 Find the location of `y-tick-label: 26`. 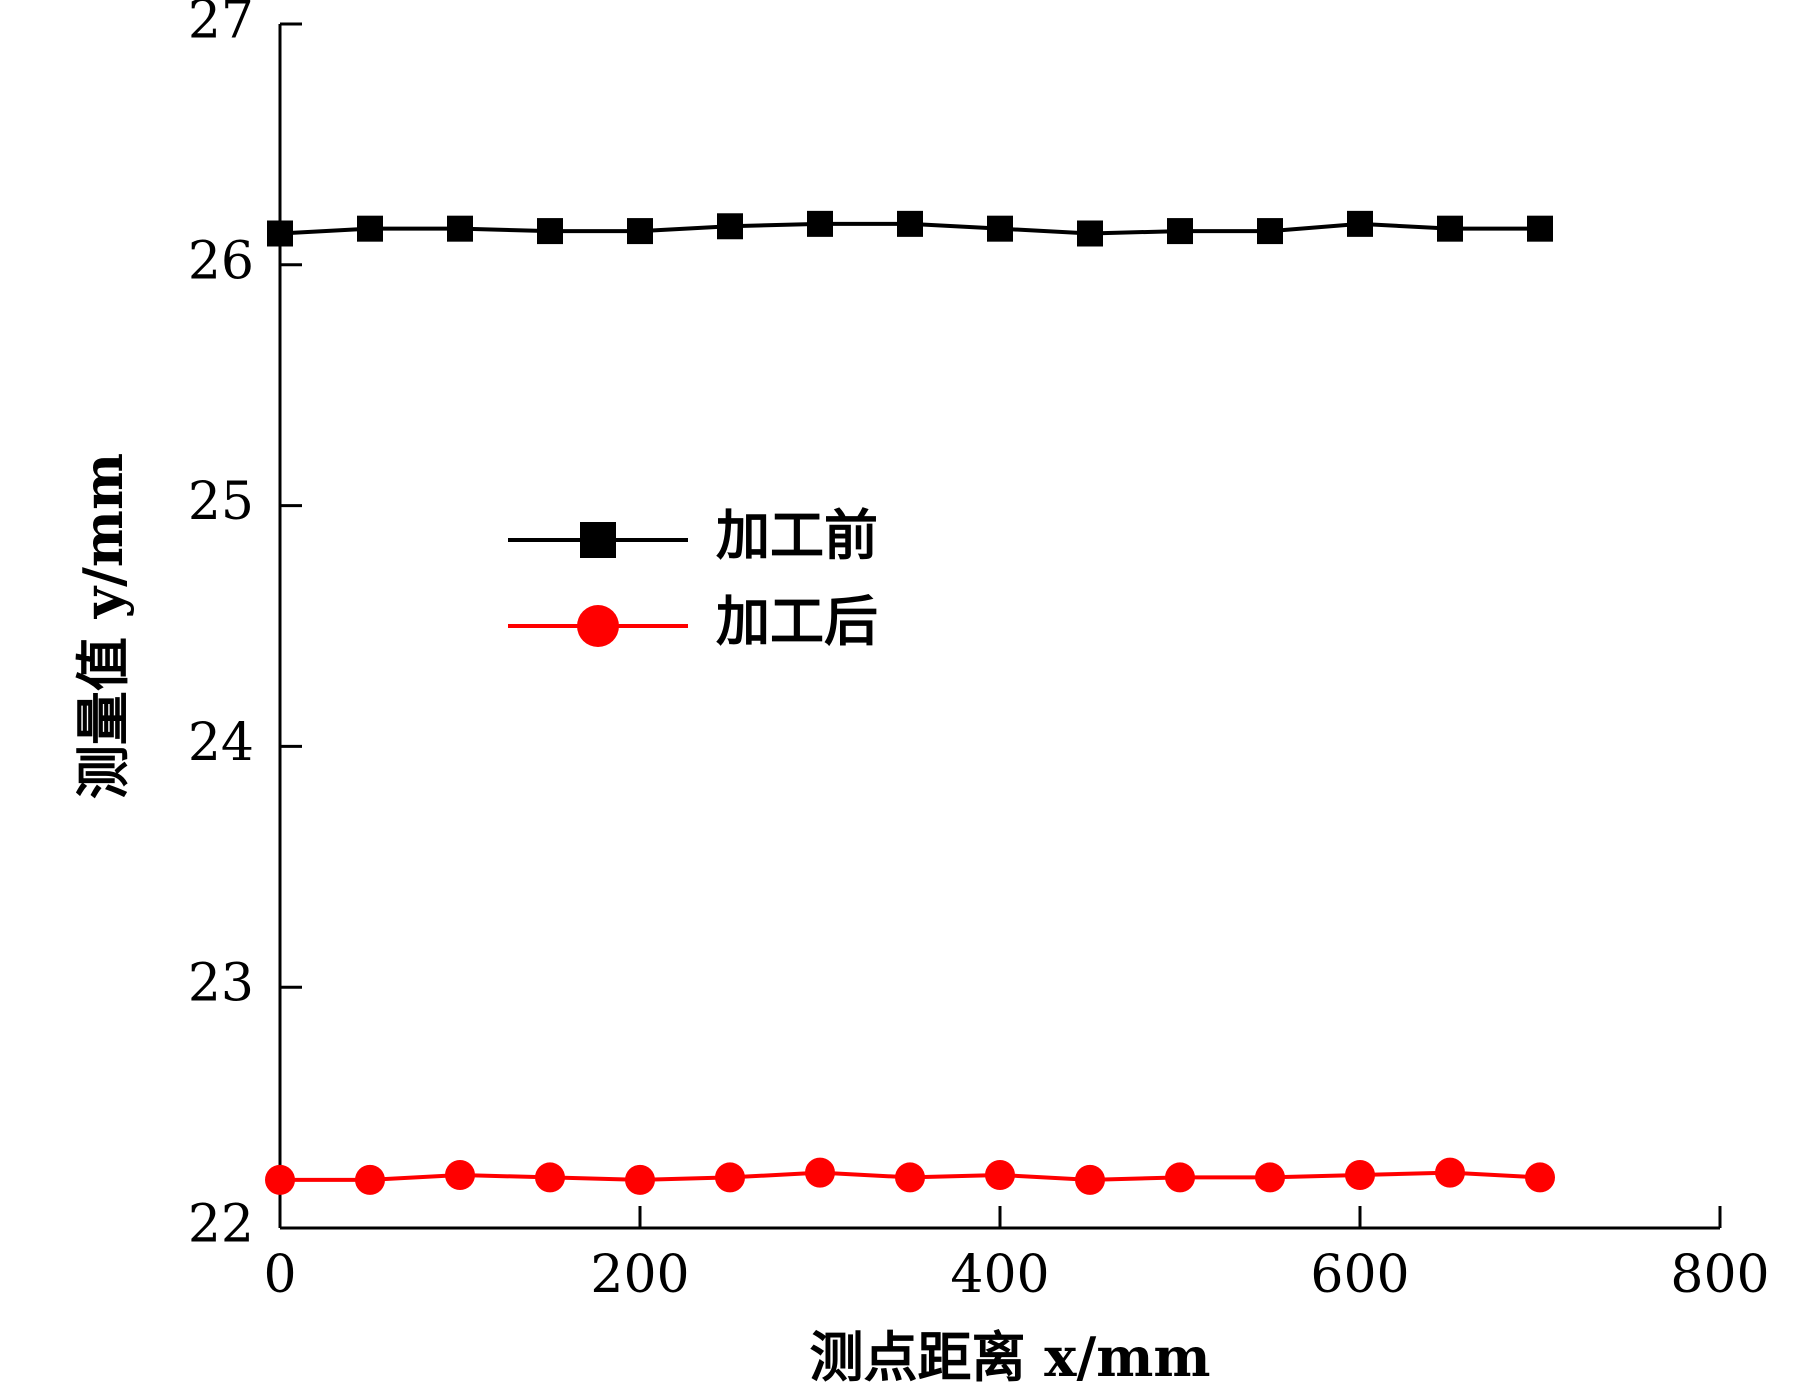

y-tick-label: 26 is located at coordinates (221, 261).